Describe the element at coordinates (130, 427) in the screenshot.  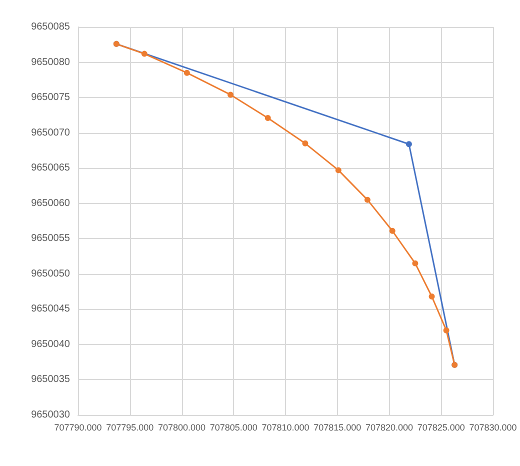
I see `x-tick-label: 707795.000` at that location.